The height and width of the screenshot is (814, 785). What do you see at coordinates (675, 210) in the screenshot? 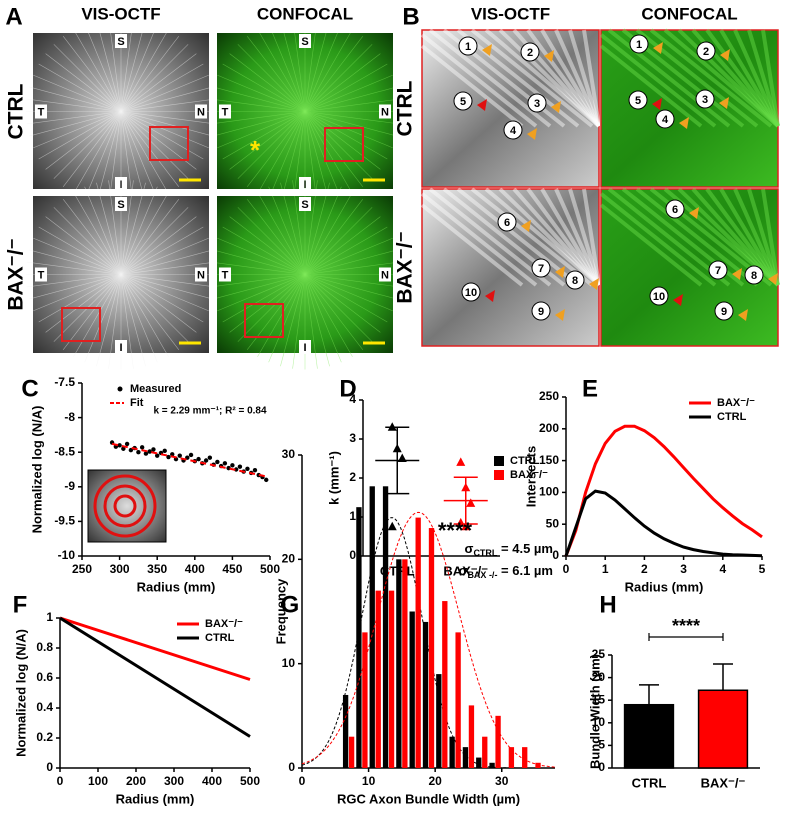
I see `marker-label: 6` at bounding box center [675, 210].